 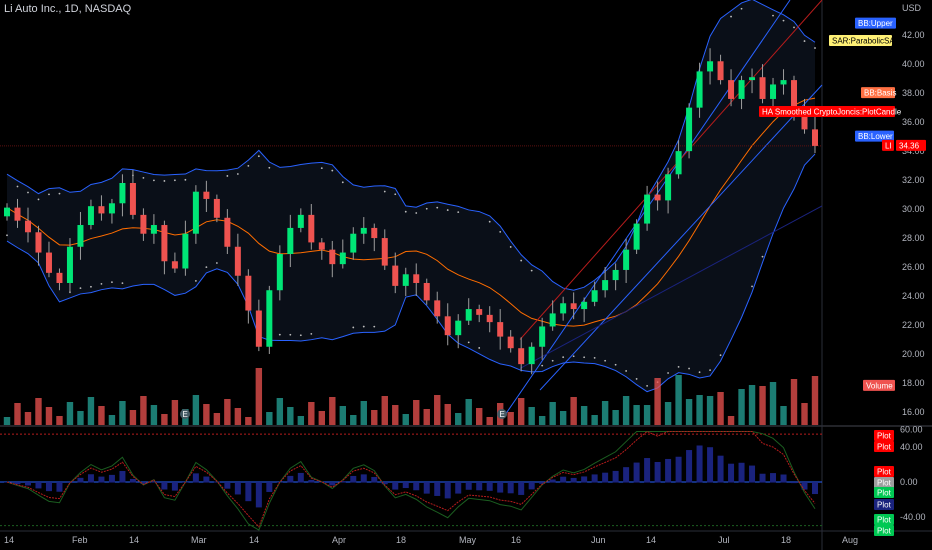 I want to click on tag-bb-lower: BB:Lower, so click(x=875, y=136).